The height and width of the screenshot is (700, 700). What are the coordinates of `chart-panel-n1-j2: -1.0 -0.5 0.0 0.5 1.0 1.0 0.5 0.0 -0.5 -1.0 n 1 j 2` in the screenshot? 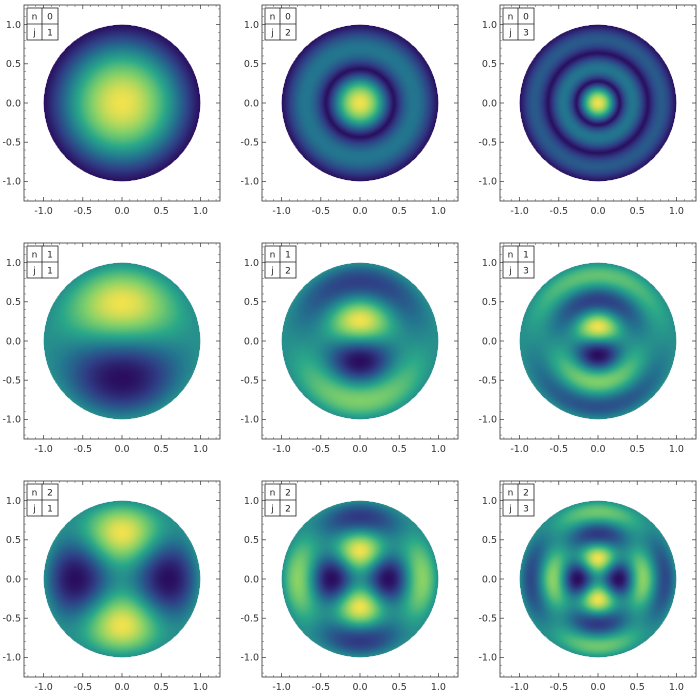 It's located at (349, 348).